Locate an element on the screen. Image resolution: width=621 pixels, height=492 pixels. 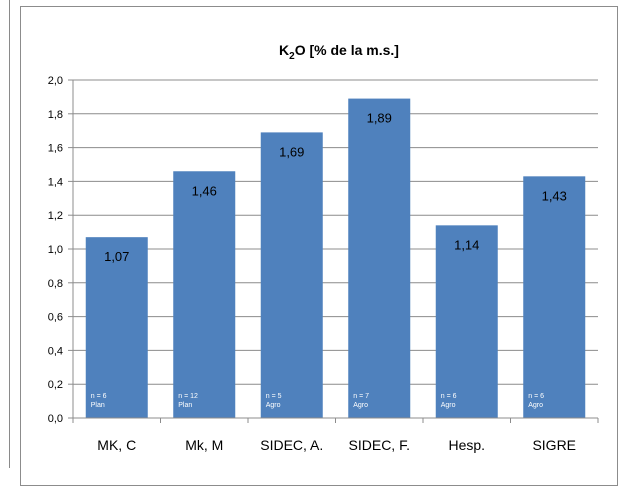
chart-title: K2O [% de la m.s.] is located at coordinates (339, 52).